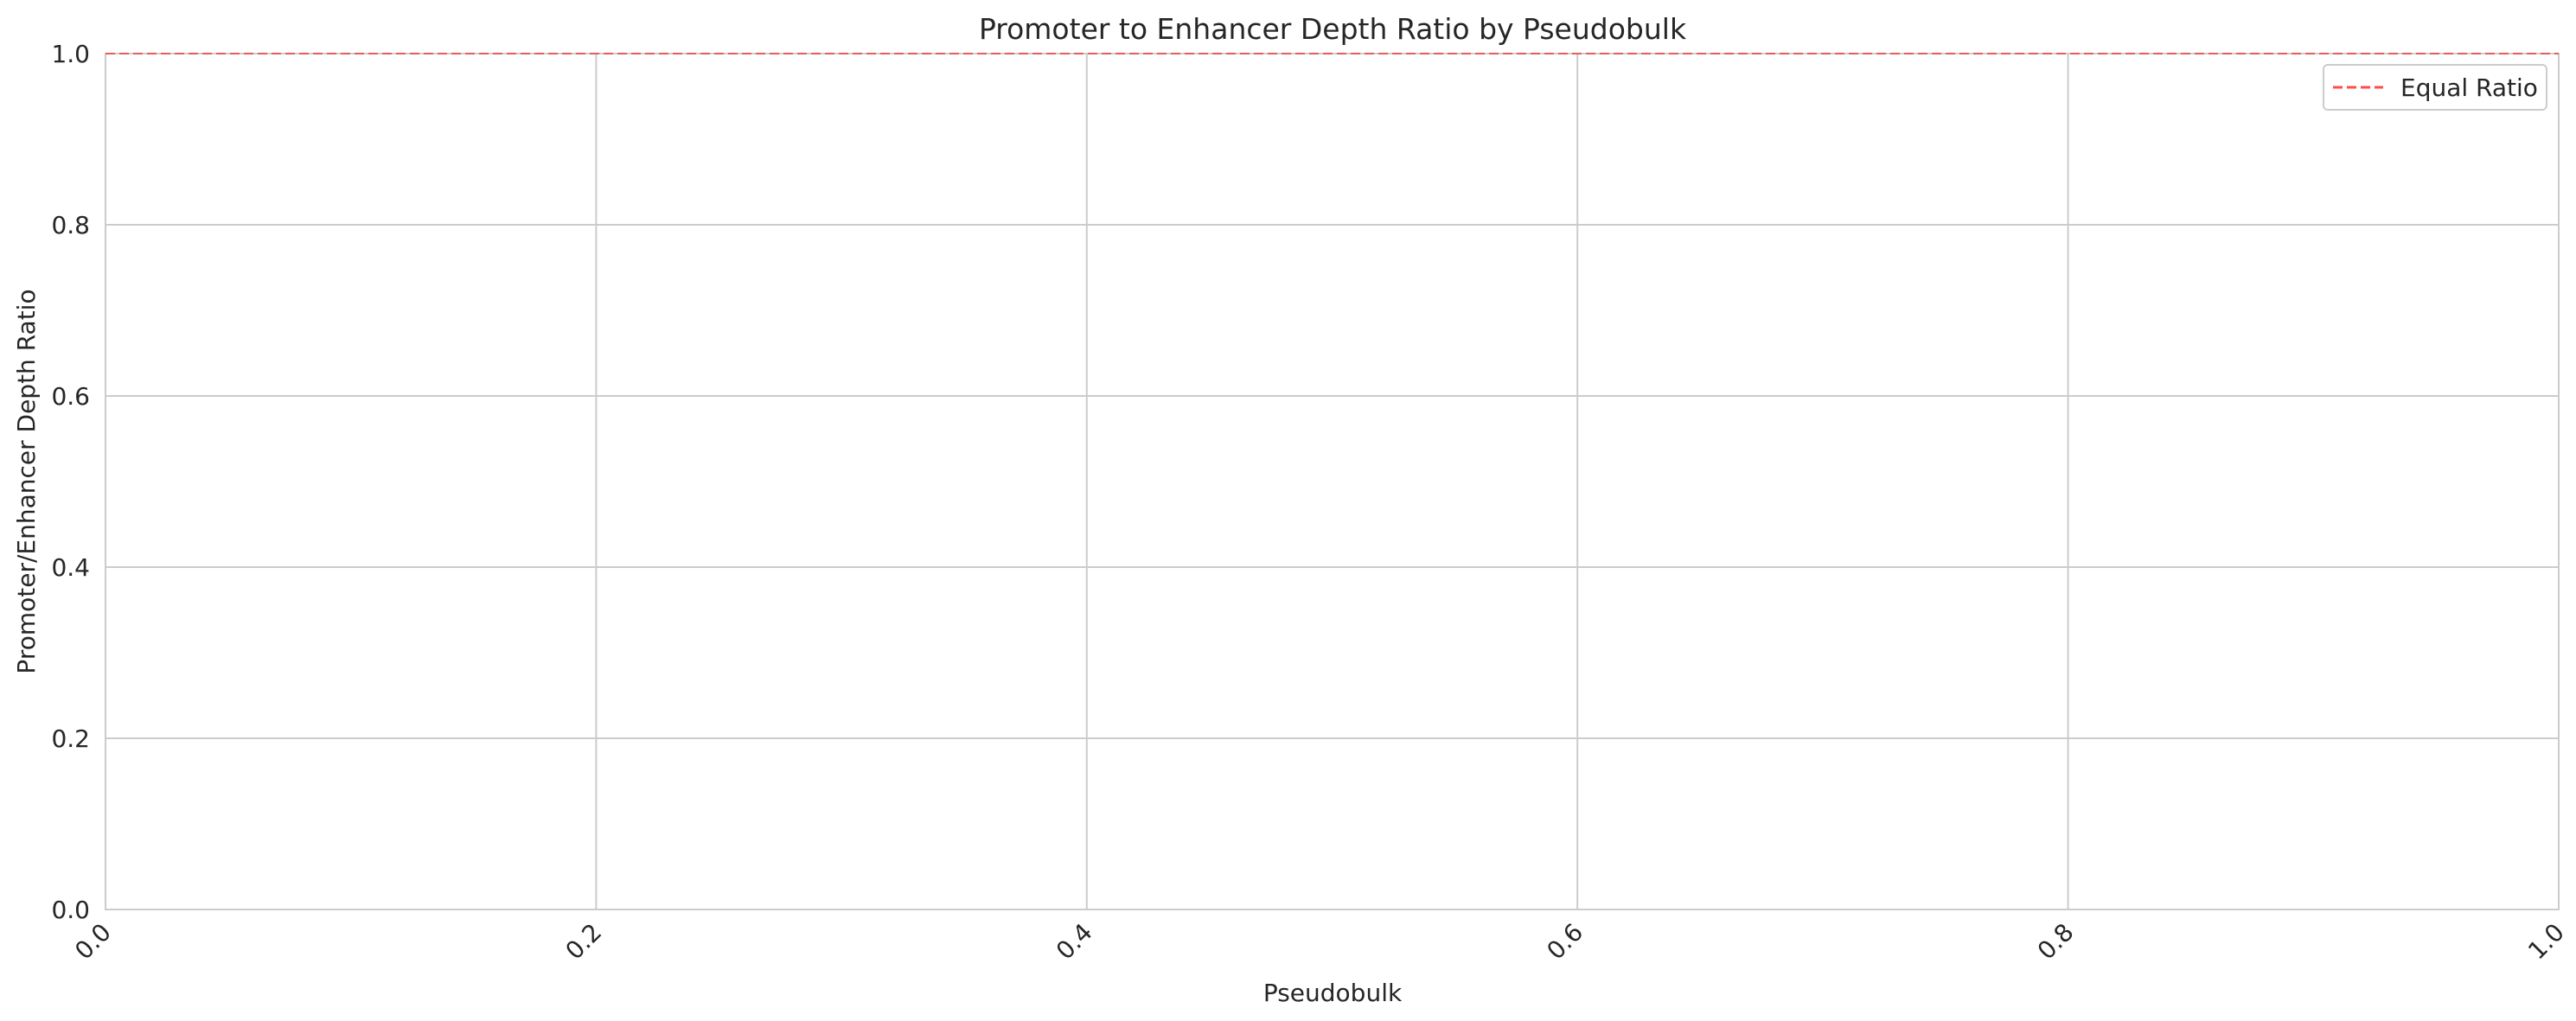 This screenshot has height=1021, width=2576. Describe the element at coordinates (70, 54) in the screenshot. I see `y-tick-label: 1.0` at that location.